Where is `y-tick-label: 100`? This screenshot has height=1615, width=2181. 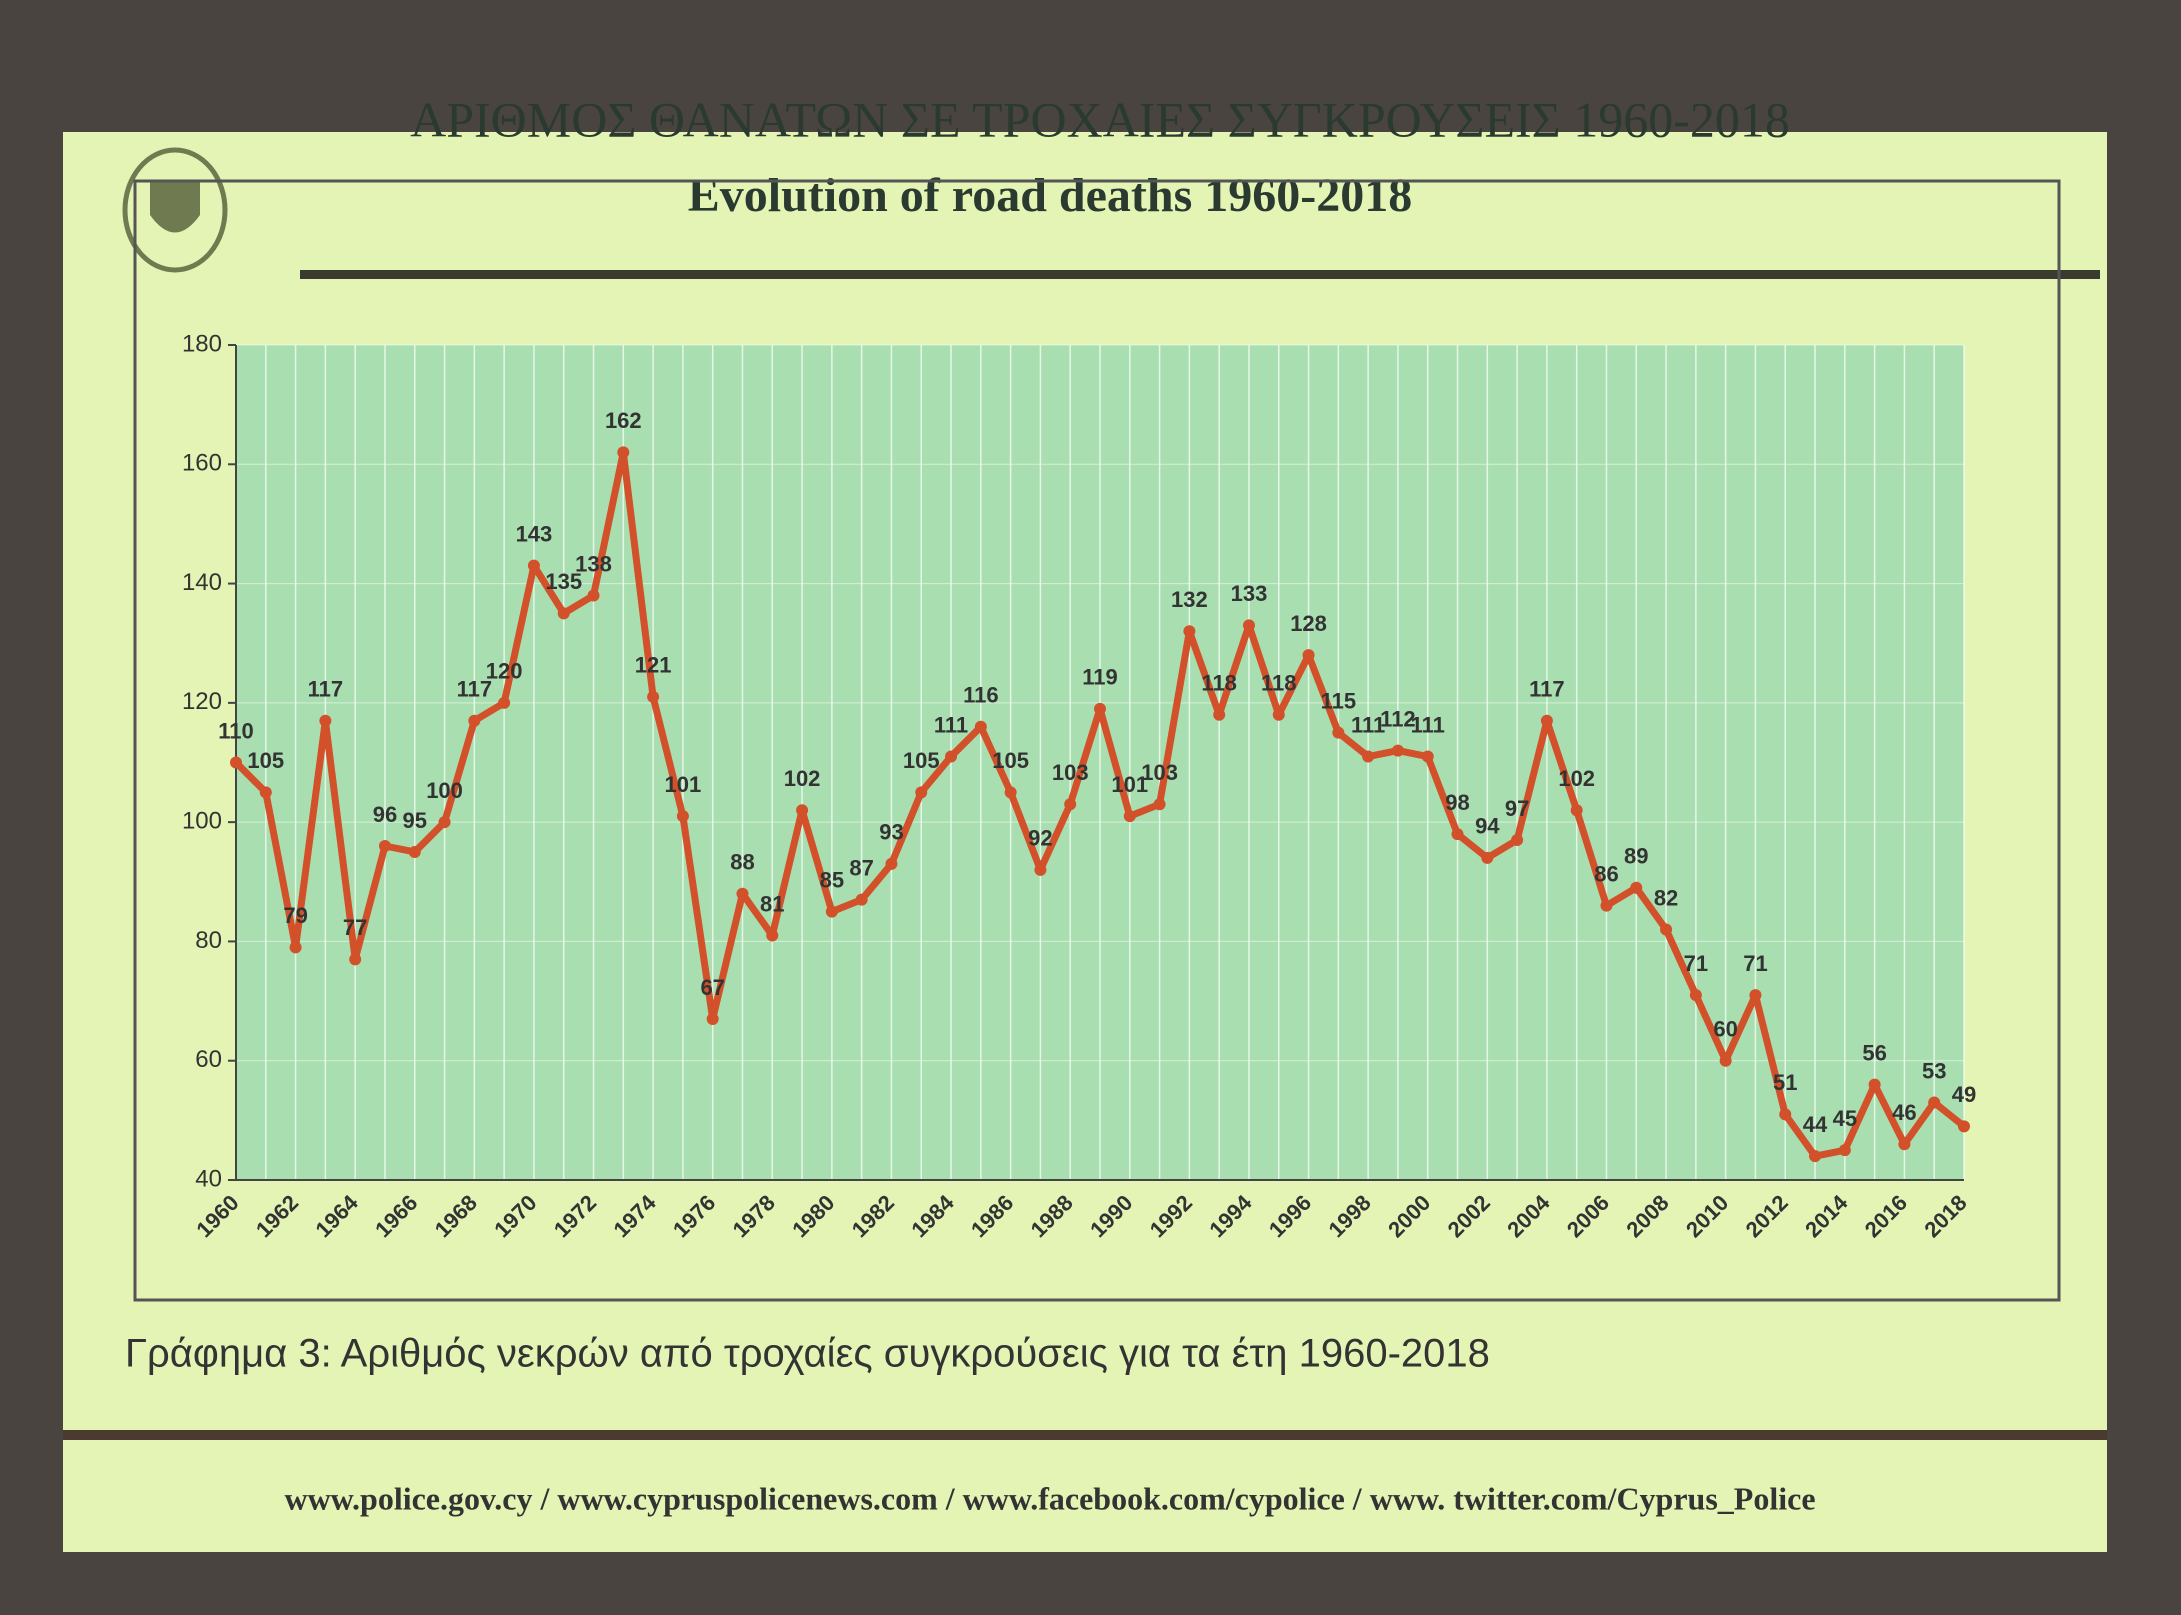 y-tick-label: 100 is located at coordinates (202, 820).